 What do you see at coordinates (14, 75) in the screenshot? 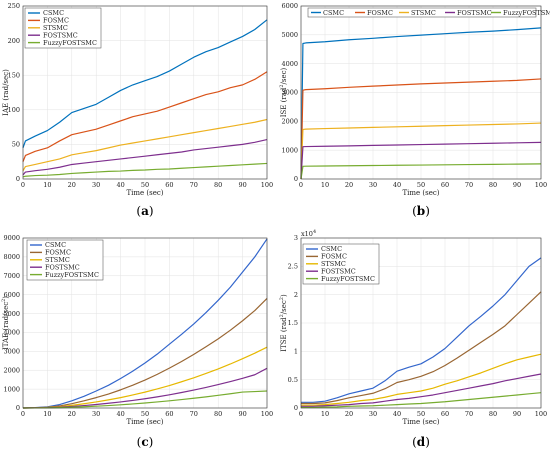
I see `y-tick-label: 150` at bounding box center [14, 75].